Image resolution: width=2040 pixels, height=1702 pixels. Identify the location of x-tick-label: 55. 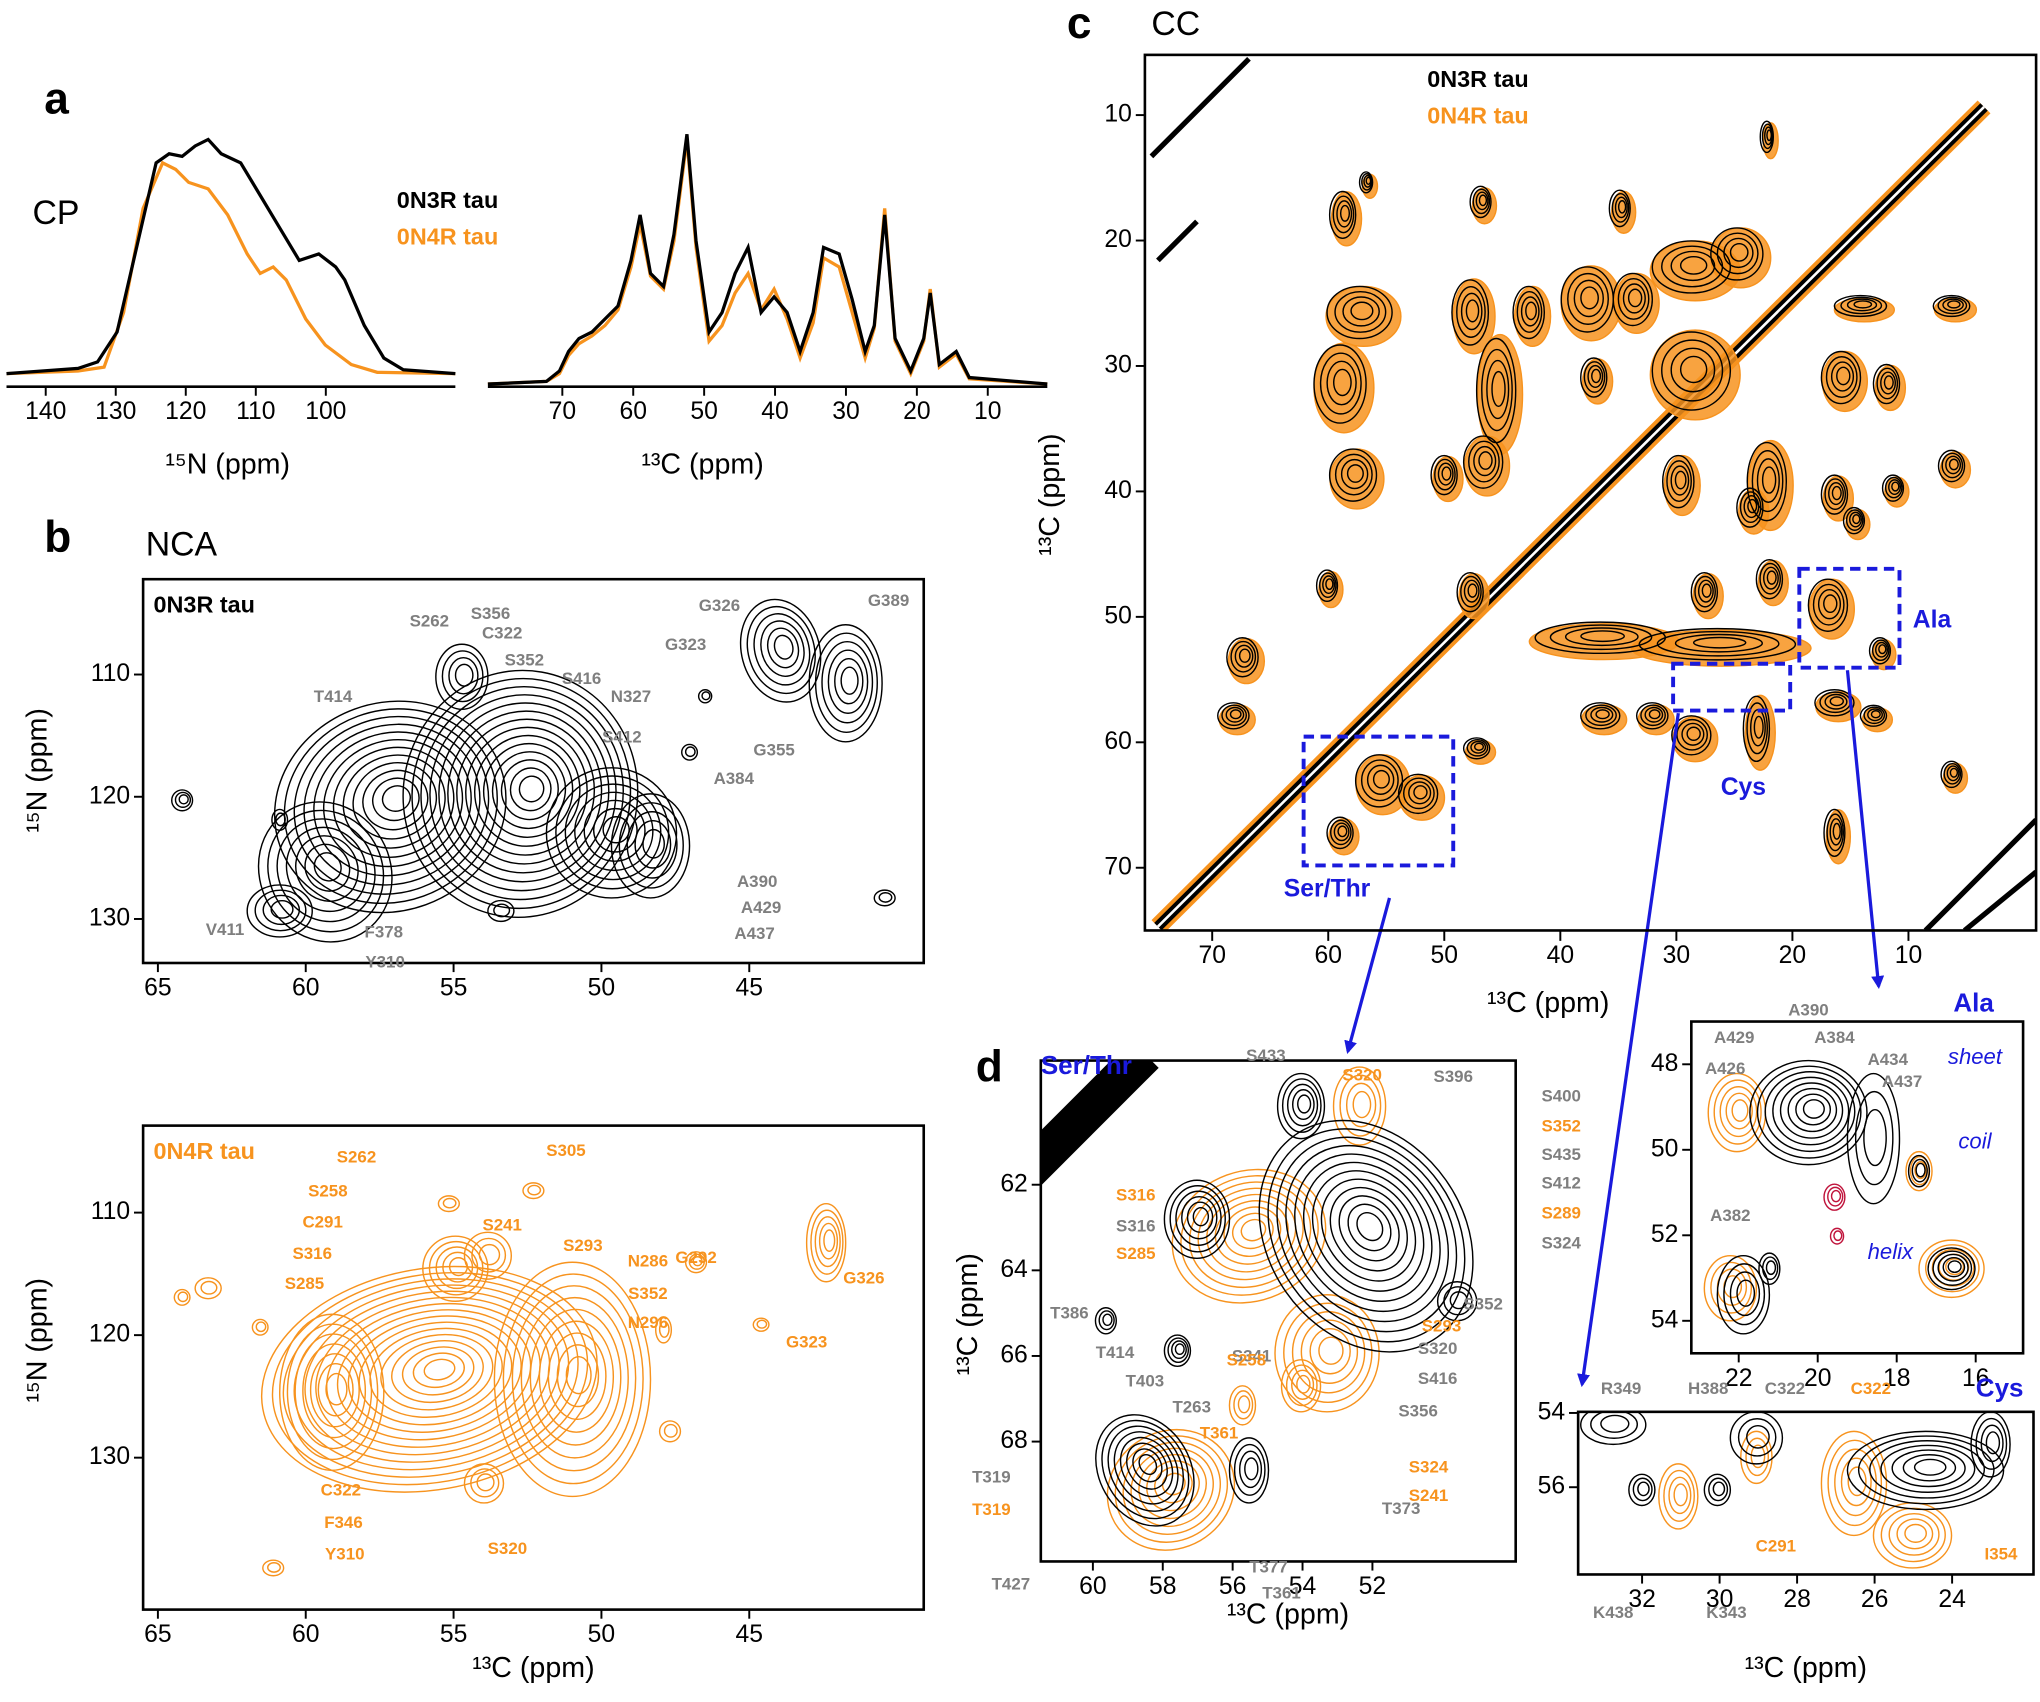
(453, 988).